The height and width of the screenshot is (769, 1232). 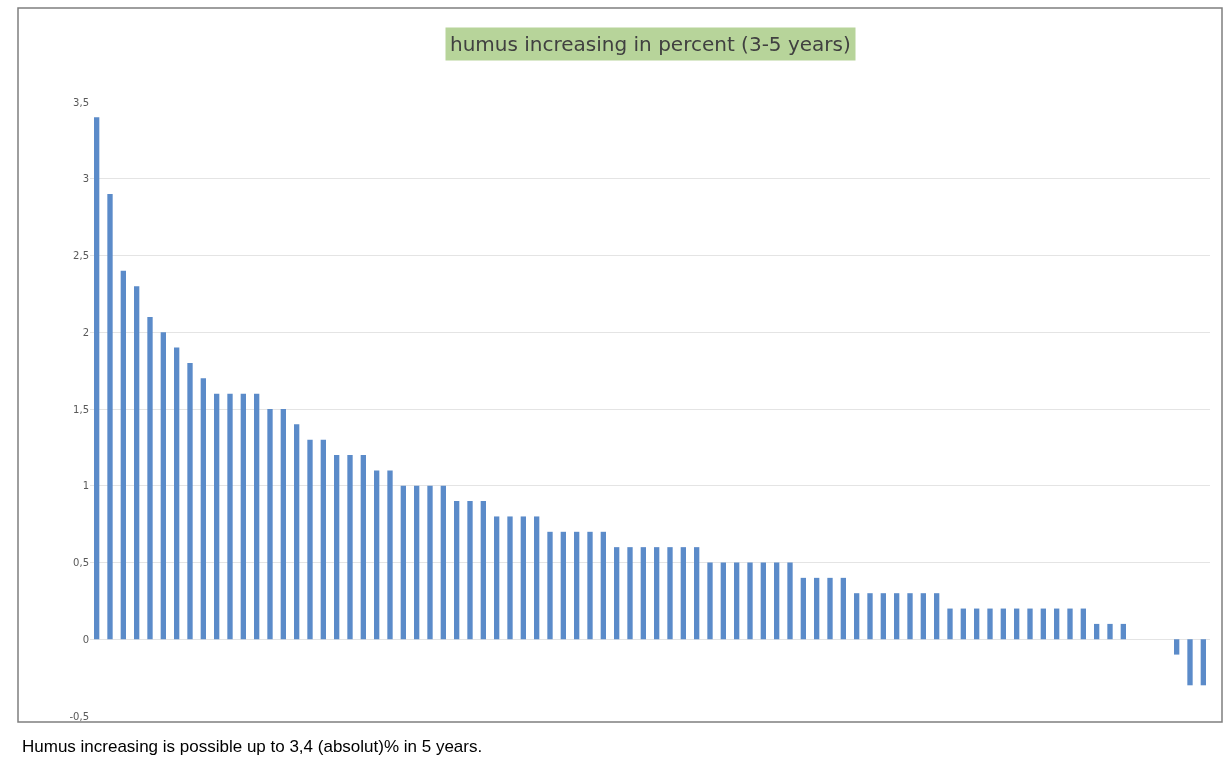 What do you see at coordinates (79, 716) in the screenshot?
I see `y-tick-label: -0,5` at bounding box center [79, 716].